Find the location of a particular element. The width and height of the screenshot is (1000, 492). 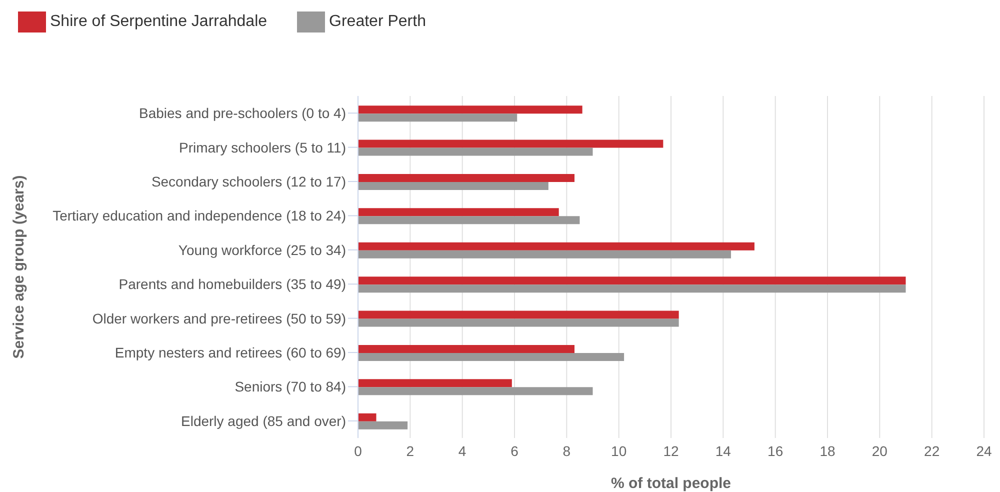

y-tick-label: Parents and homebuilders (35 to 49) is located at coordinates (232, 284).